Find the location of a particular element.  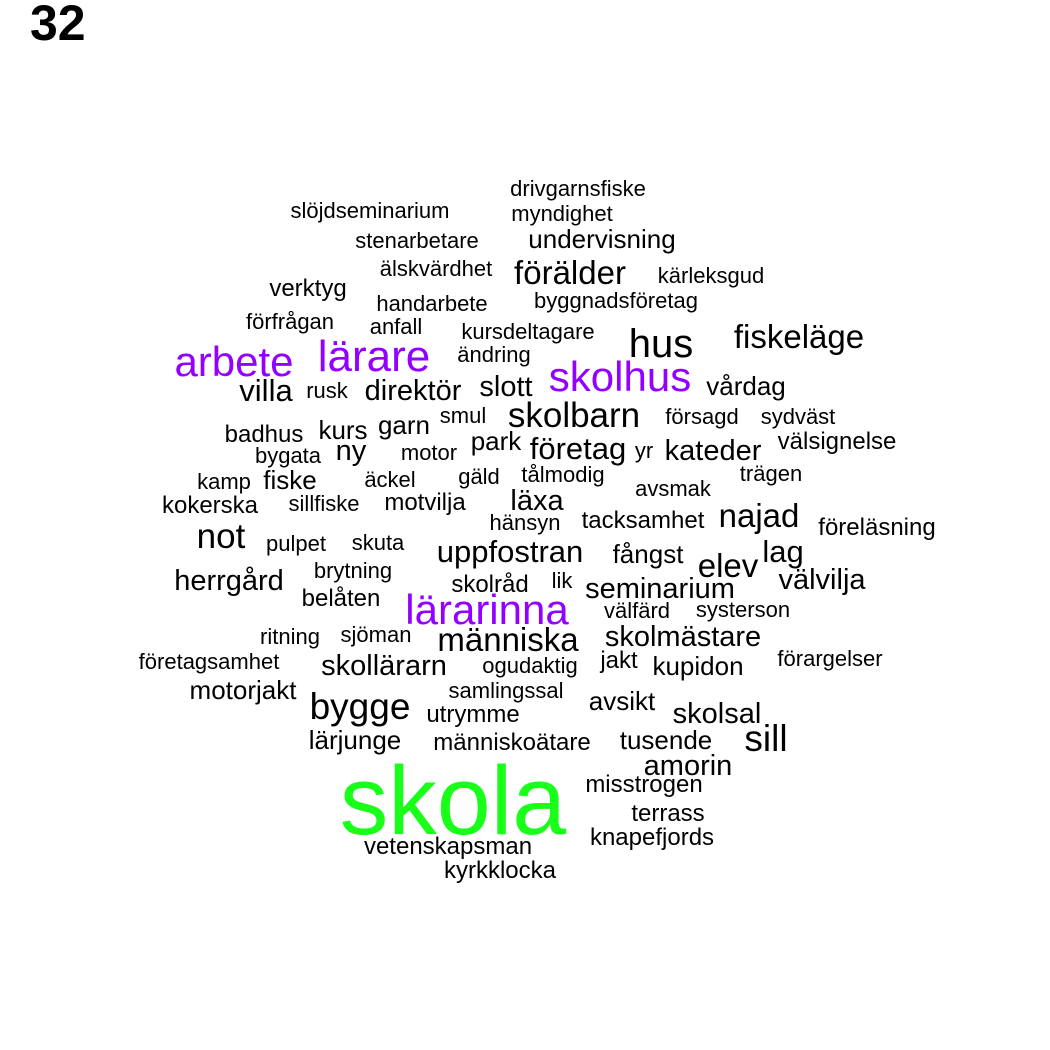

cloud-word: avsmak is located at coordinates (673, 488).